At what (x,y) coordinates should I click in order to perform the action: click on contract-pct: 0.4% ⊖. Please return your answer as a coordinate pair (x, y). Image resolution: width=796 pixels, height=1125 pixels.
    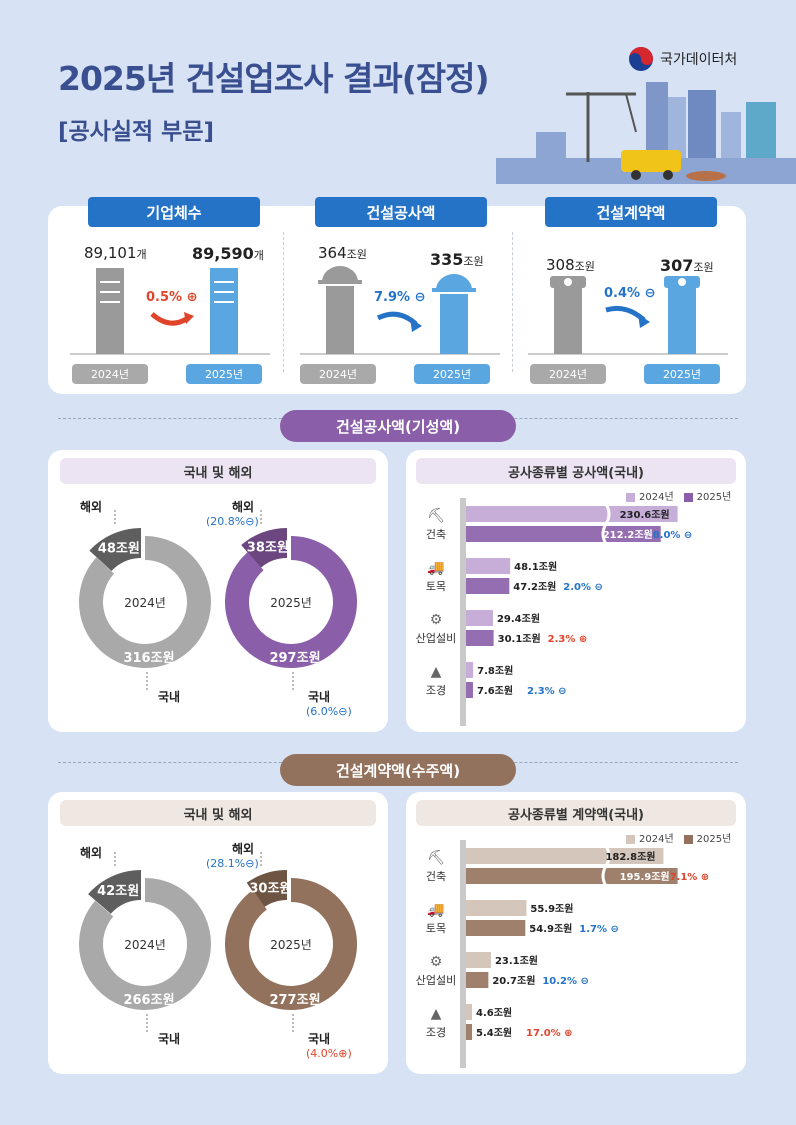
    Looking at the image, I should click on (630, 293).